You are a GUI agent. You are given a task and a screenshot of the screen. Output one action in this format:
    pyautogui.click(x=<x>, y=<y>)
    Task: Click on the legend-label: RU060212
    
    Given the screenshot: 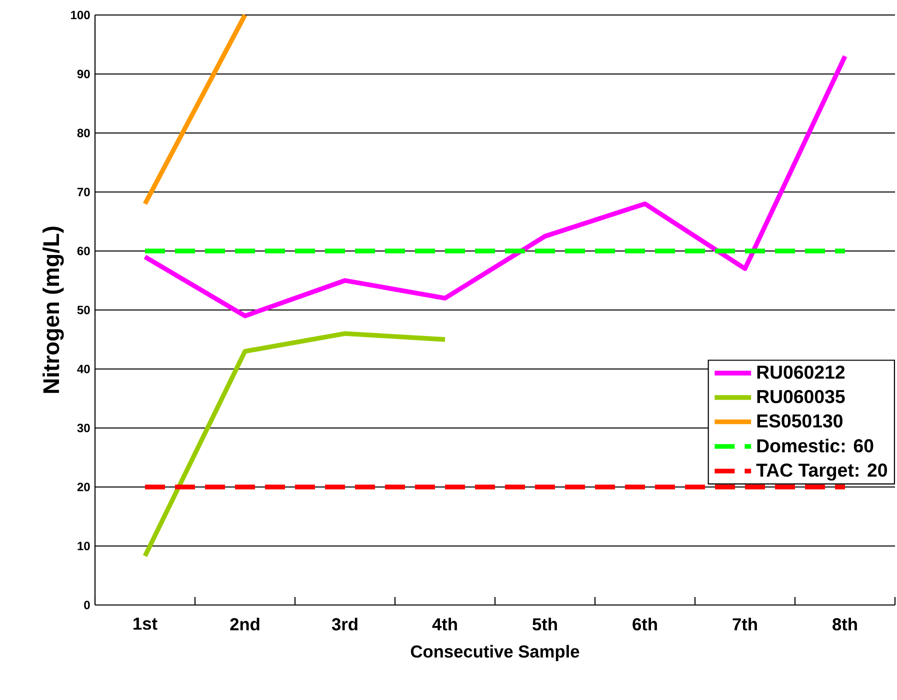 What is the action you would take?
    pyautogui.click(x=801, y=372)
    